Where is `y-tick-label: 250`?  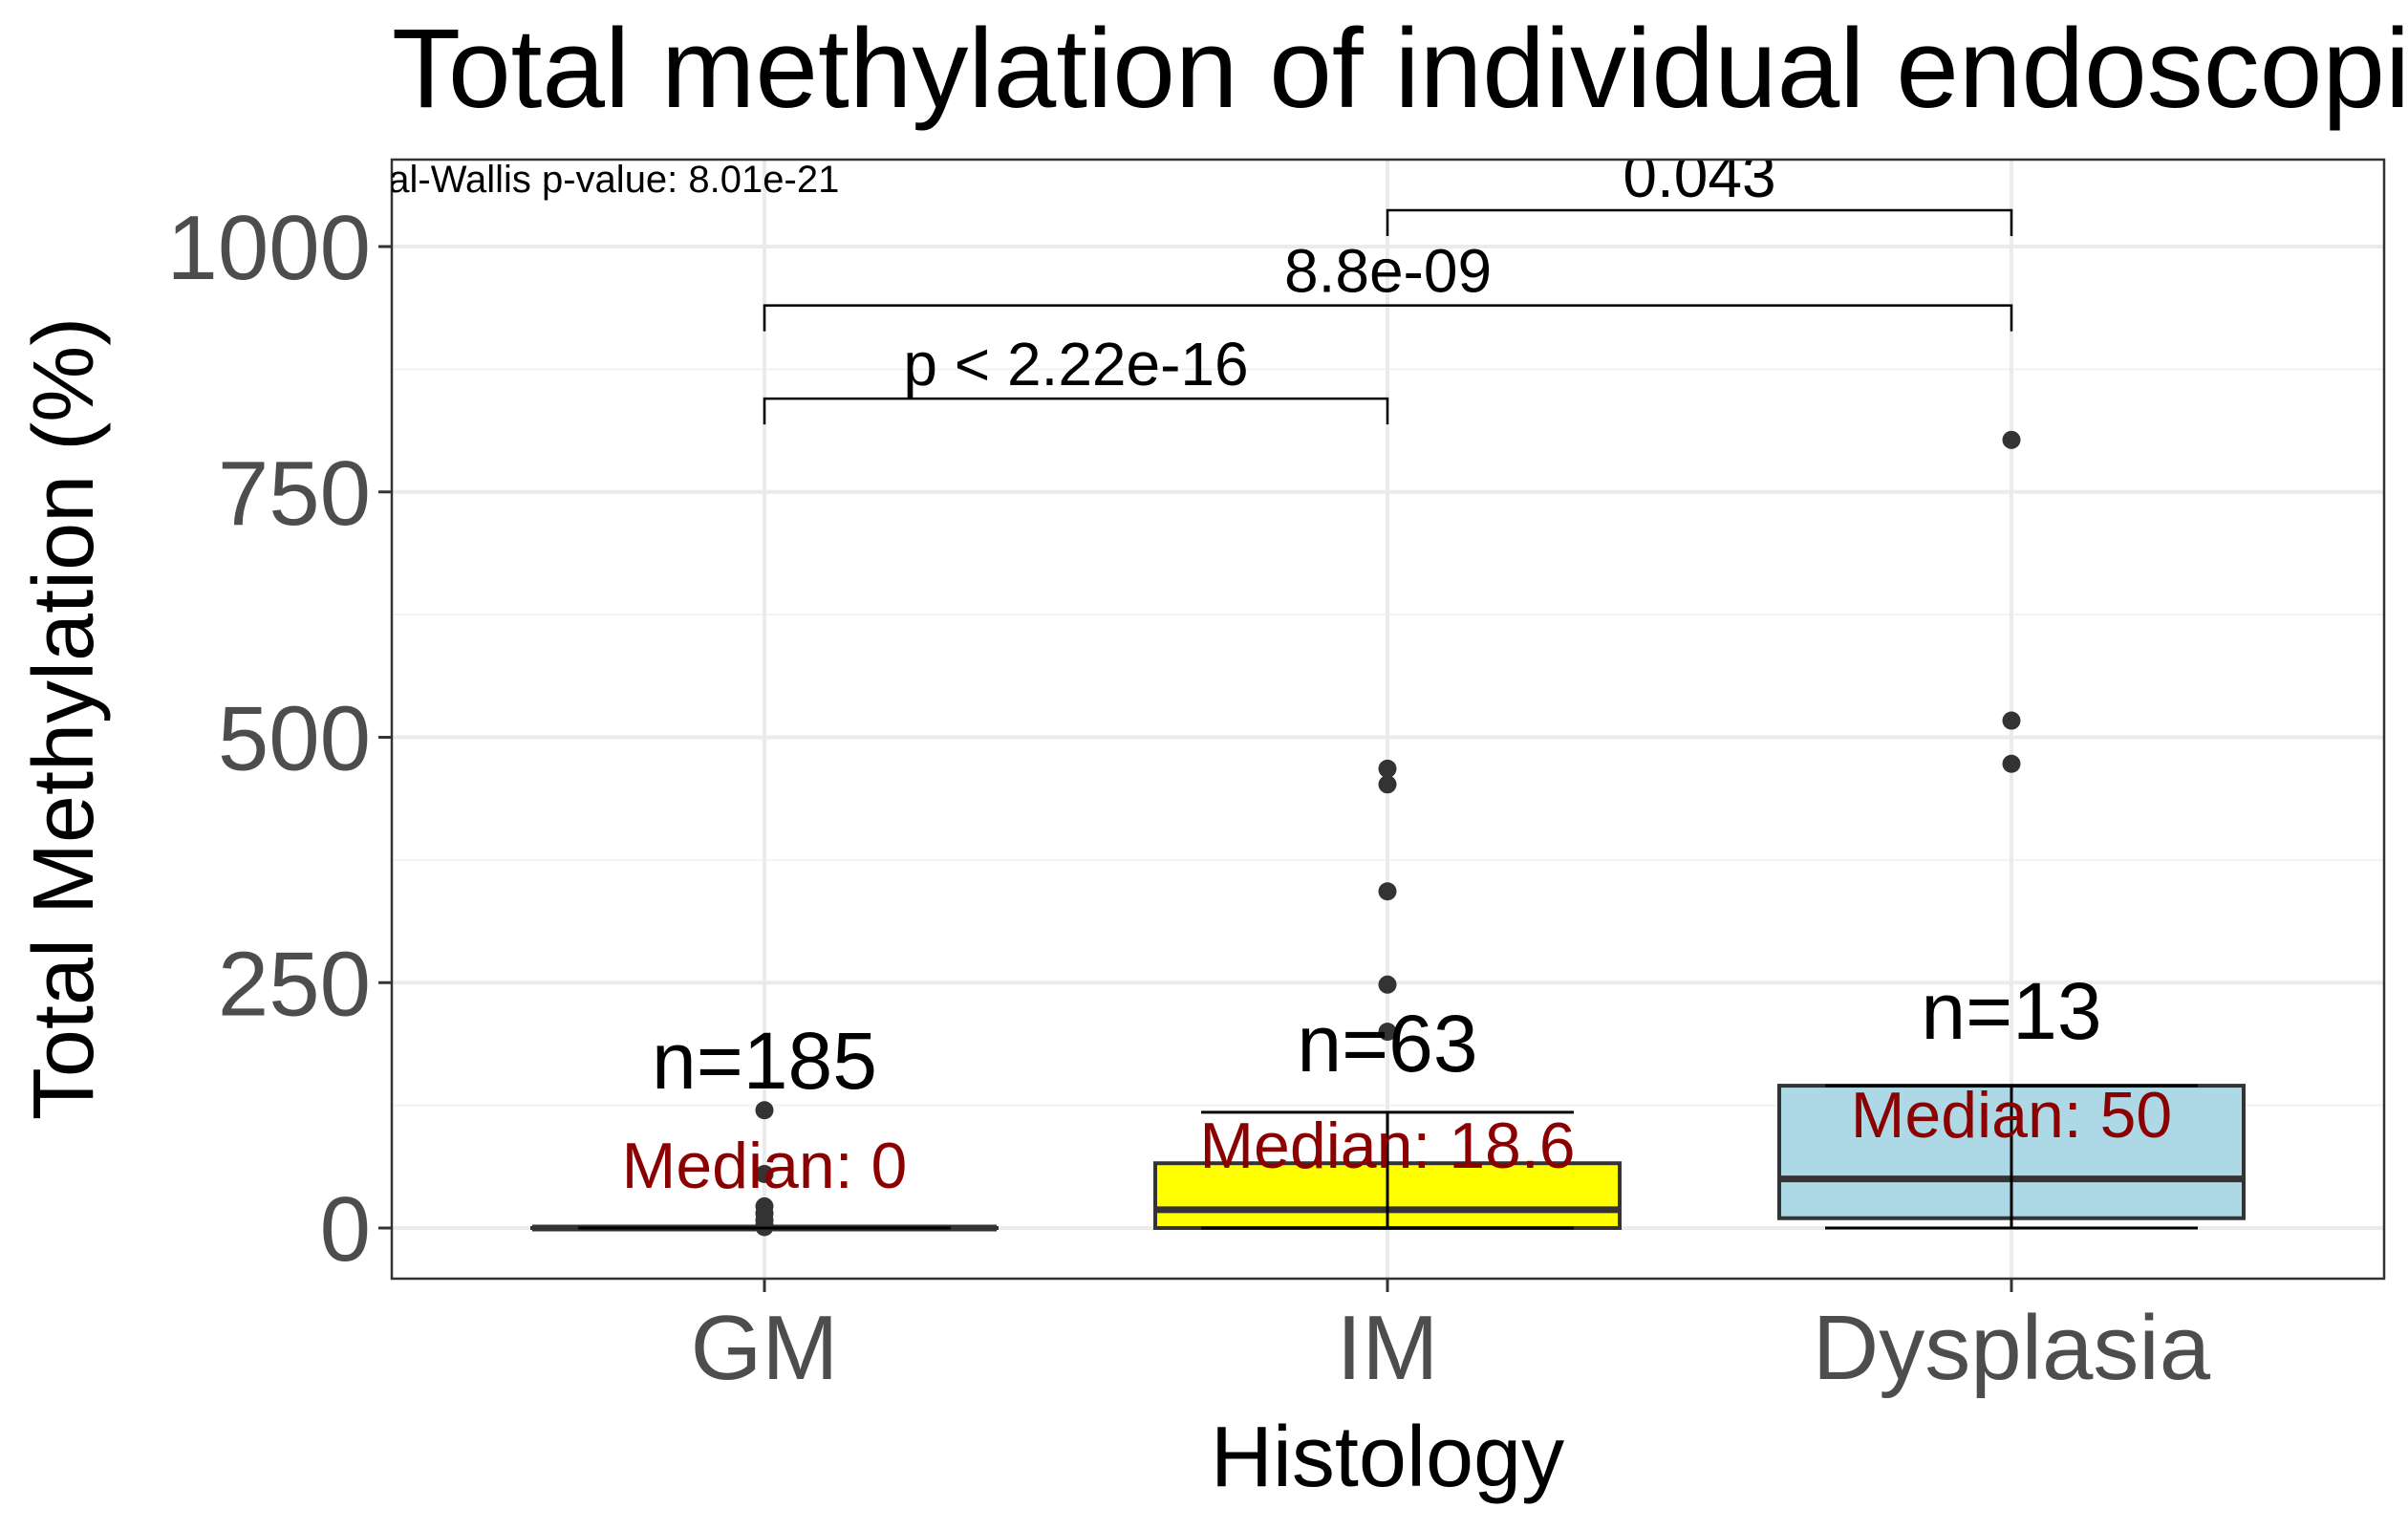 y-tick-label: 250 is located at coordinates (294, 984).